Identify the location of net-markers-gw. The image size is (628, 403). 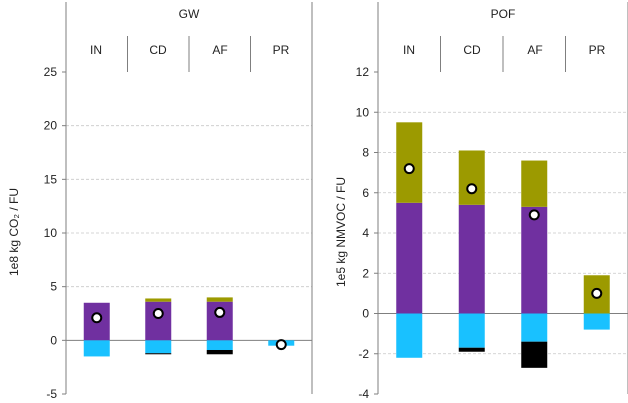
(189, 328).